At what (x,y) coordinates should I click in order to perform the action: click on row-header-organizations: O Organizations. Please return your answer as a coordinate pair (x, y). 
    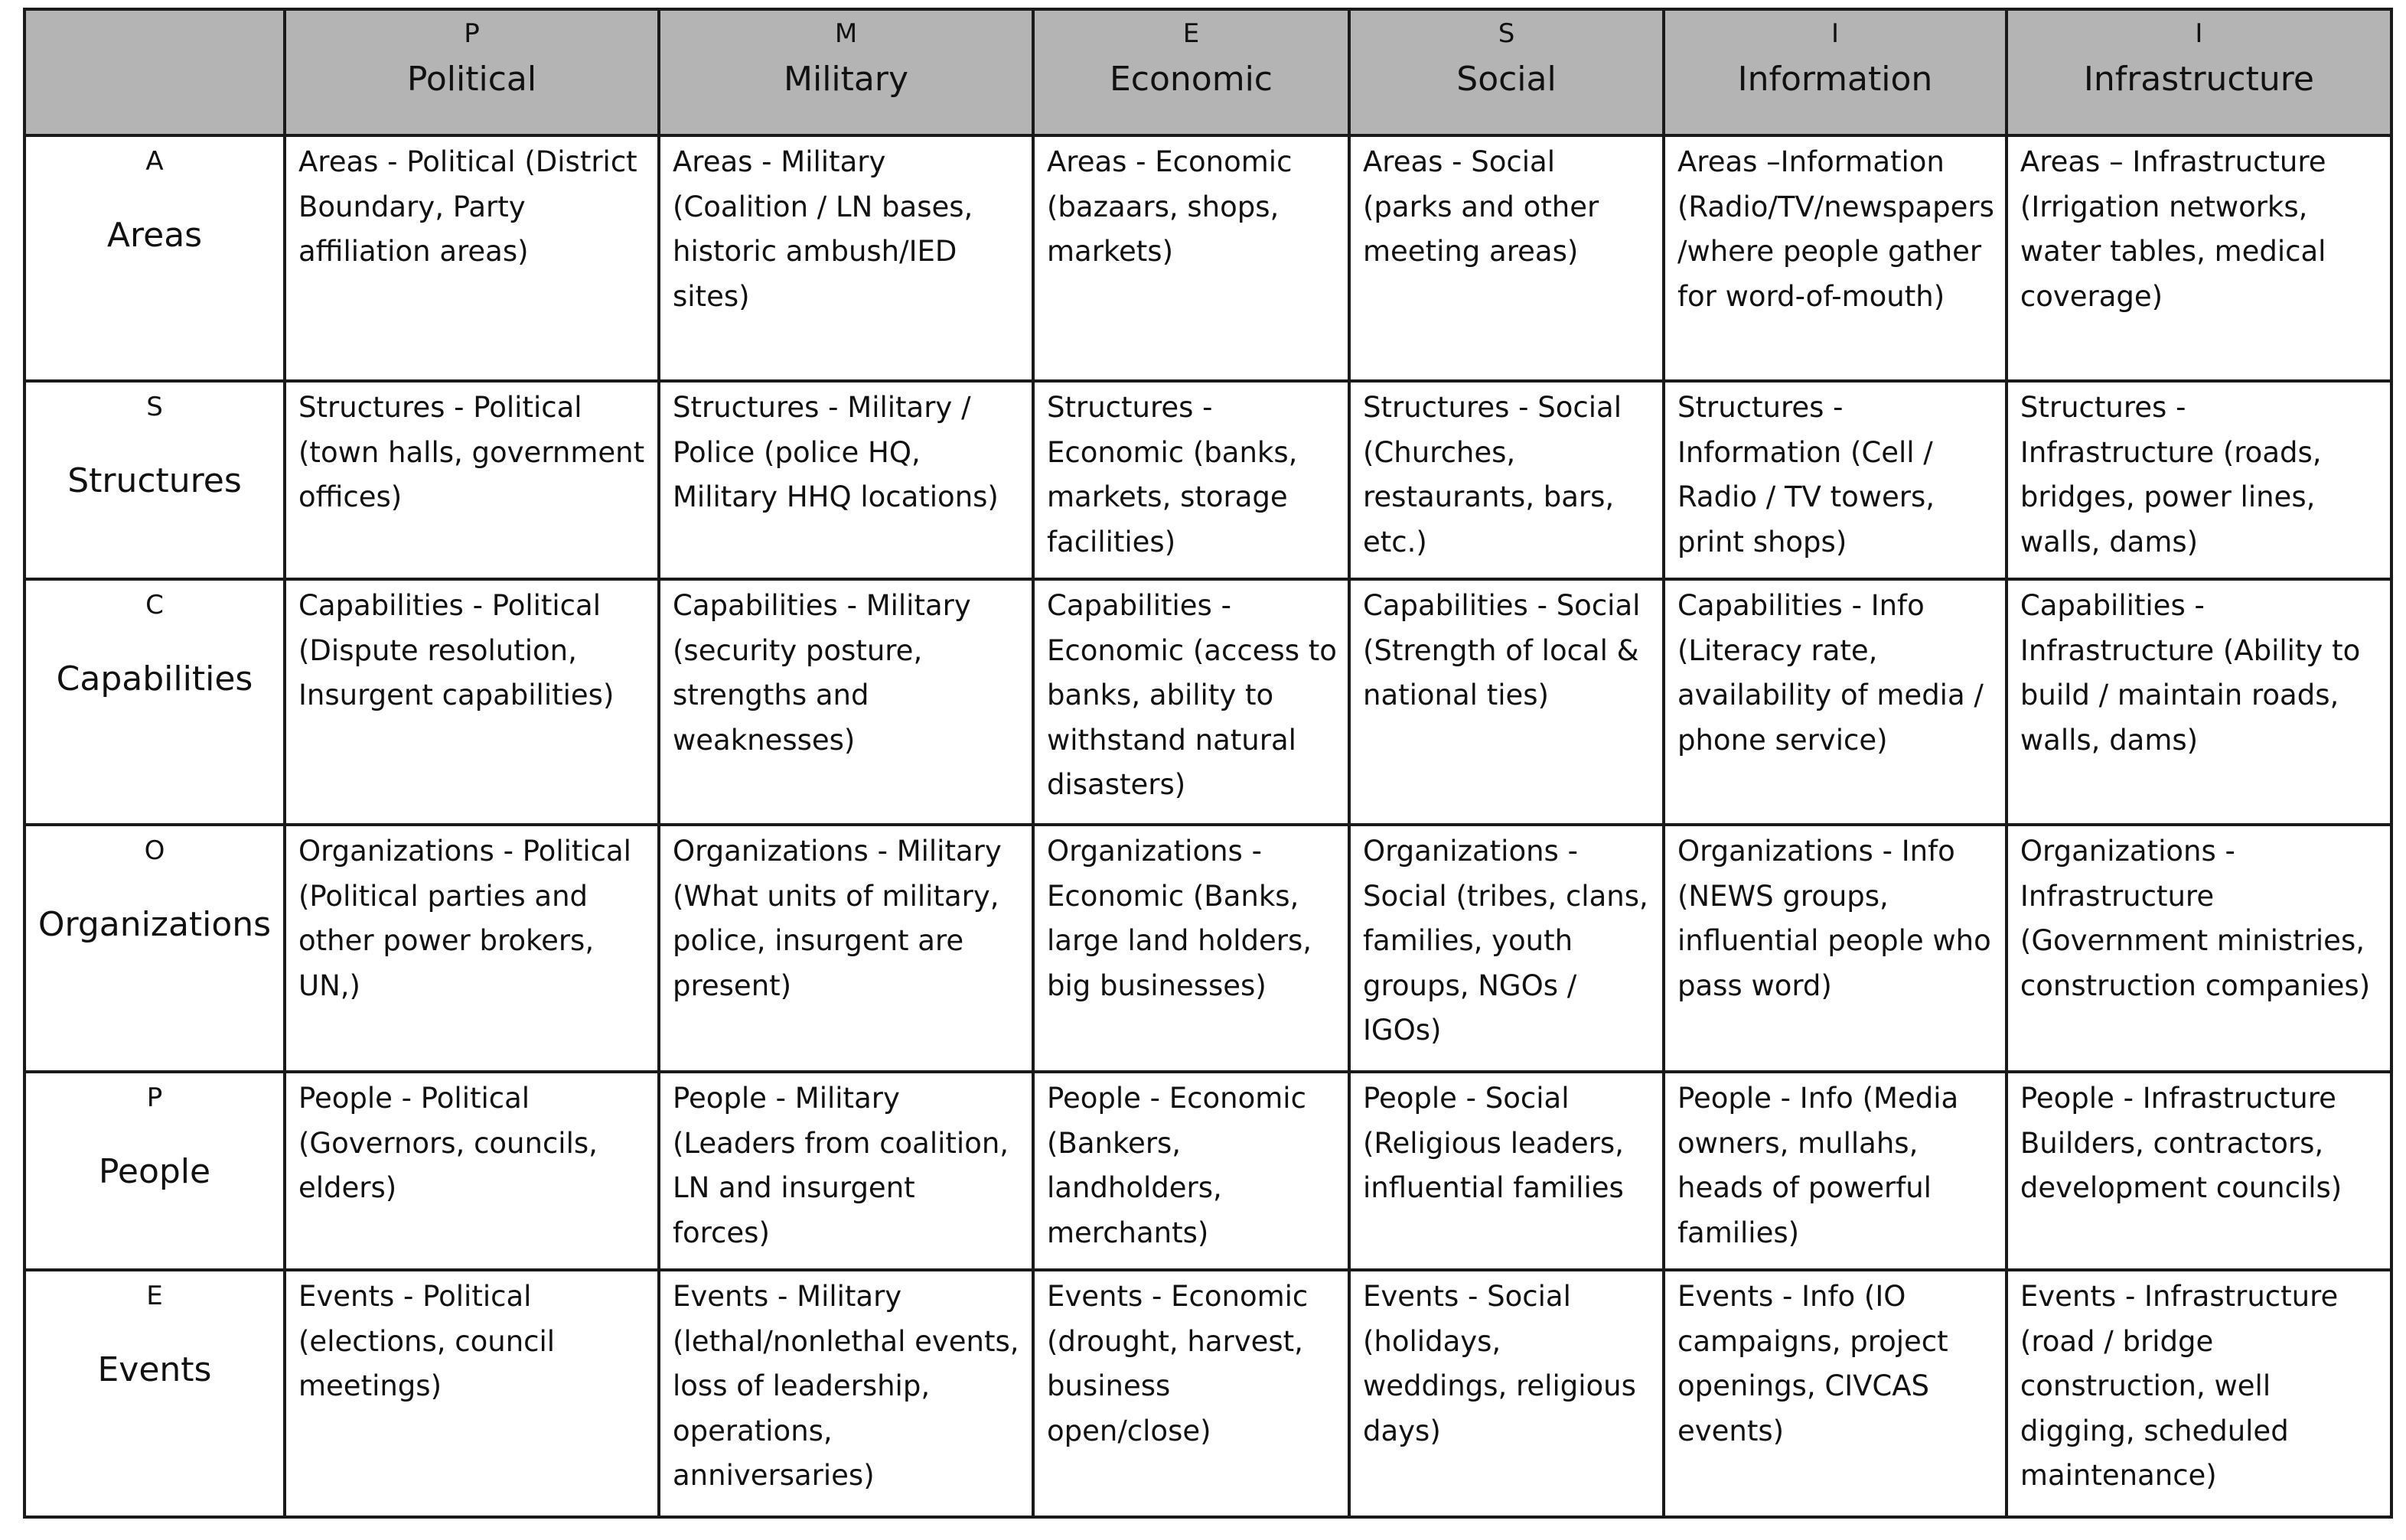
    Looking at the image, I should click on (155, 948).